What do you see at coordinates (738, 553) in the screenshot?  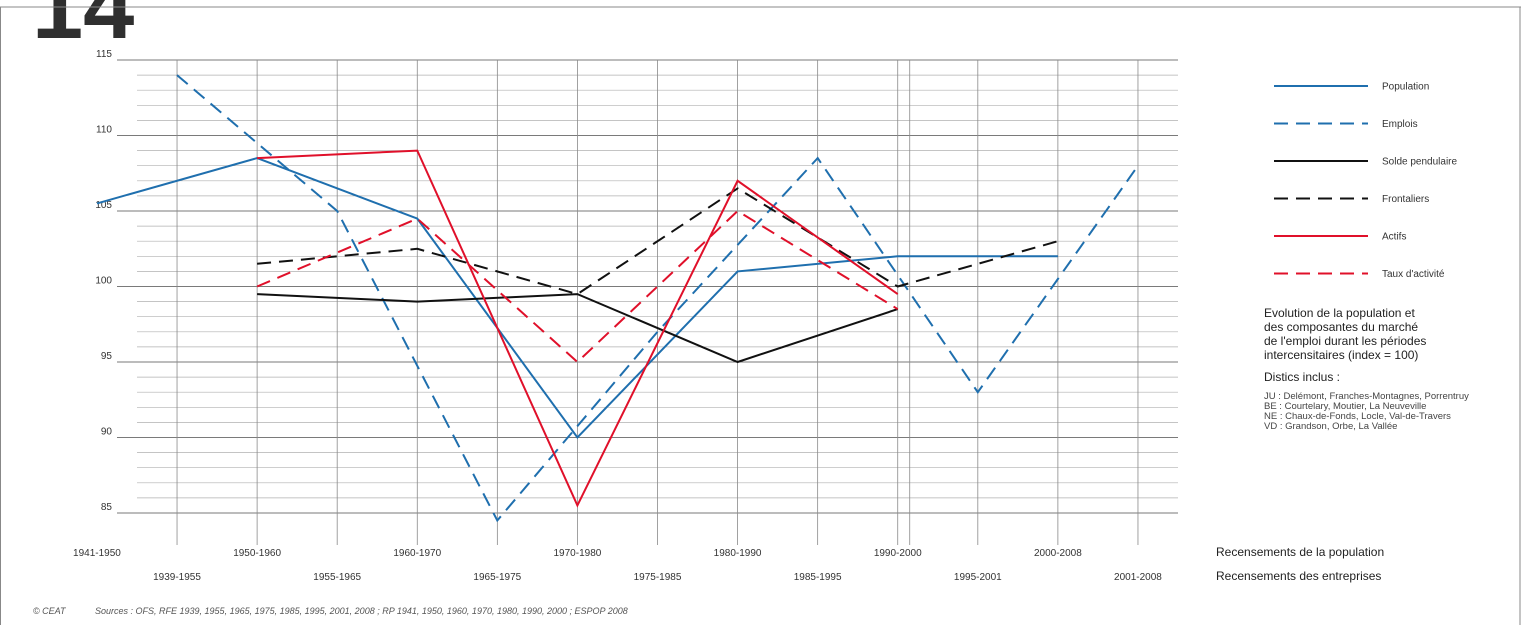 I see `x-tick-label-population: 1980-1990` at bounding box center [738, 553].